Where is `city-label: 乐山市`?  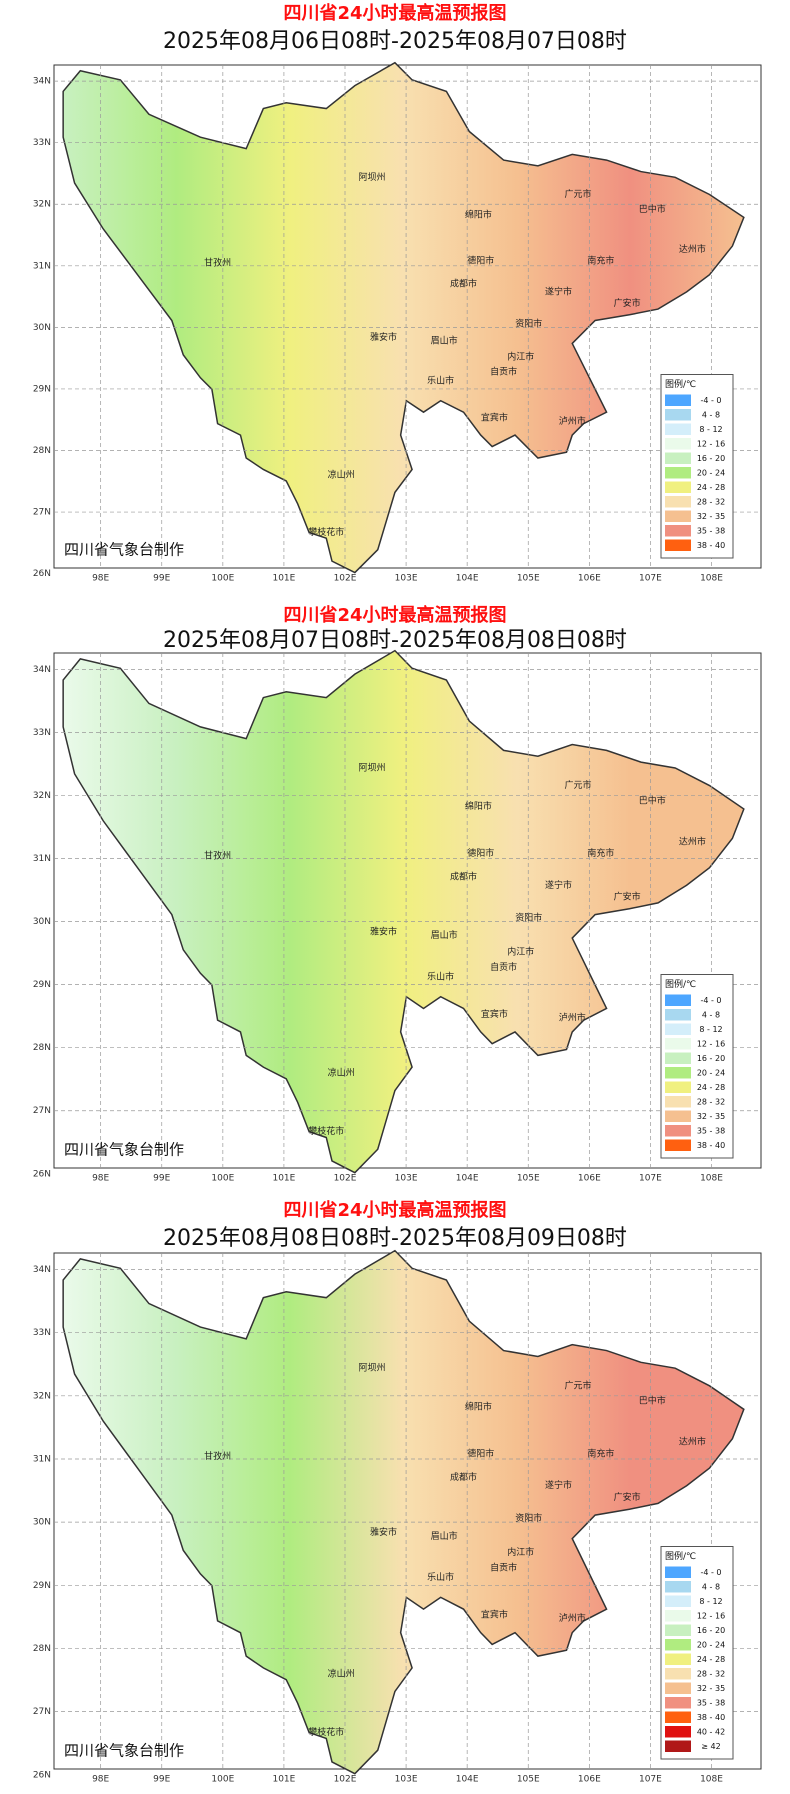 city-label: 乐山市 is located at coordinates (440, 381).